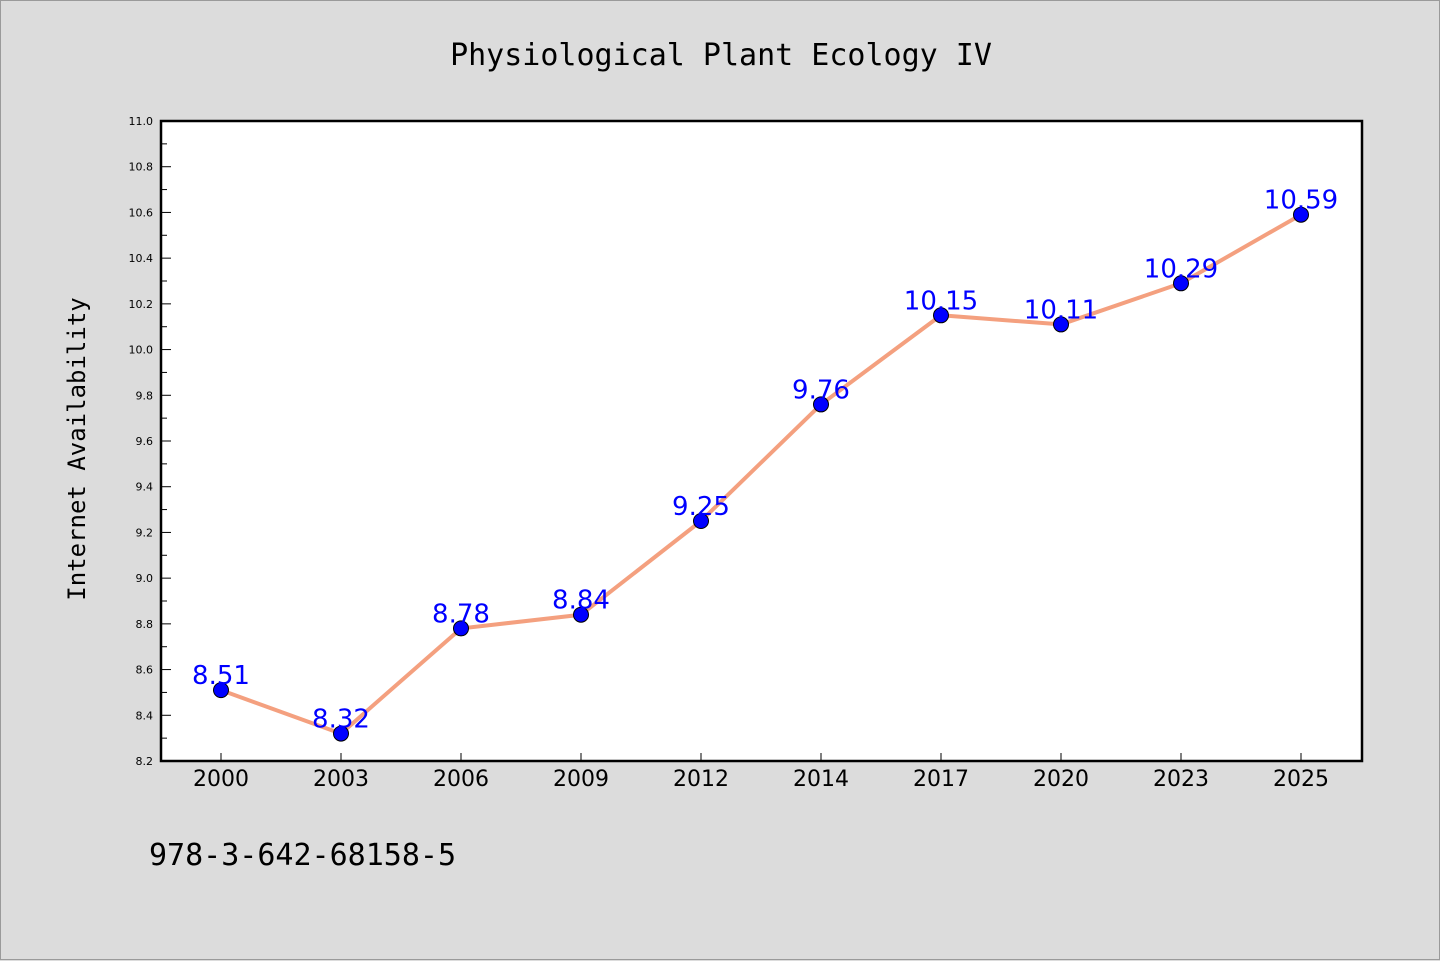 This screenshot has width=1440, height=961. What do you see at coordinates (581, 779) in the screenshot?
I see `x-tick-label: 2009` at bounding box center [581, 779].